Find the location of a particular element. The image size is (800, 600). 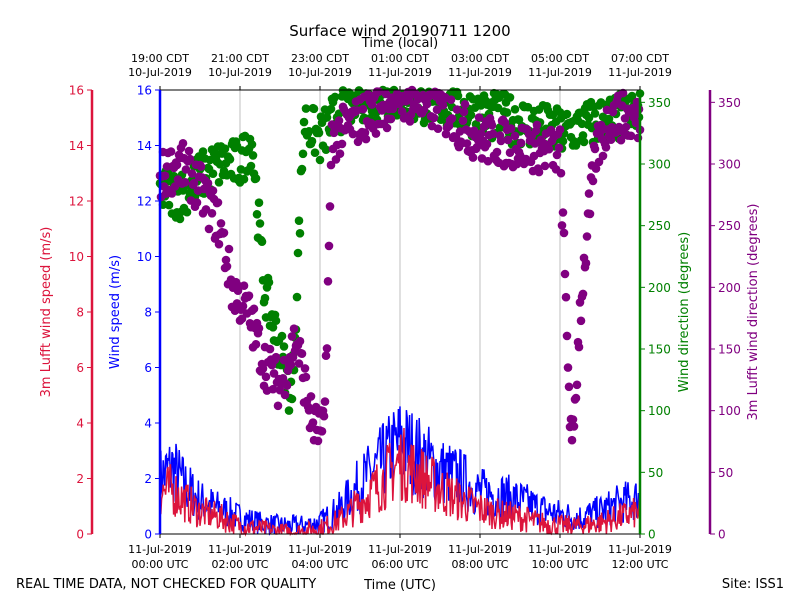

x-tick-label: 10:00 UTC is located at coordinates (559, 564).